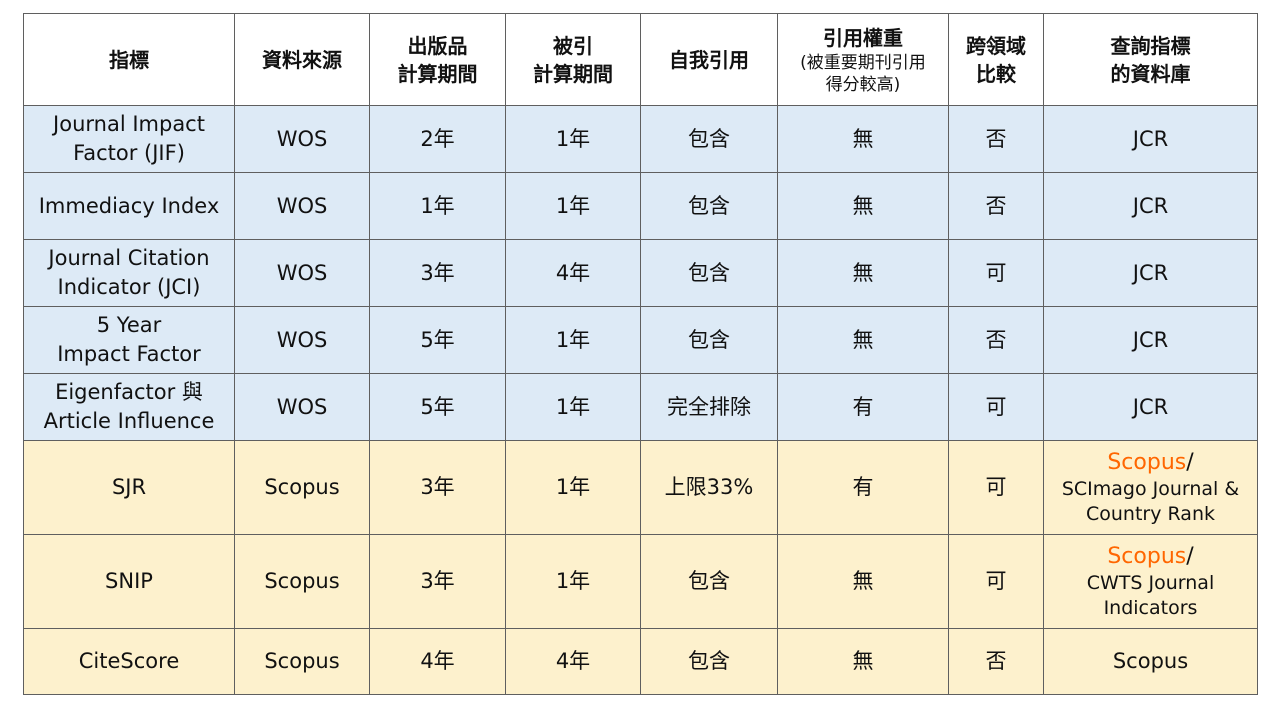 The height and width of the screenshot is (720, 1280). Describe the element at coordinates (129, 340) in the screenshot. I see `metric-name: 5 Year Impact Factor` at that location.